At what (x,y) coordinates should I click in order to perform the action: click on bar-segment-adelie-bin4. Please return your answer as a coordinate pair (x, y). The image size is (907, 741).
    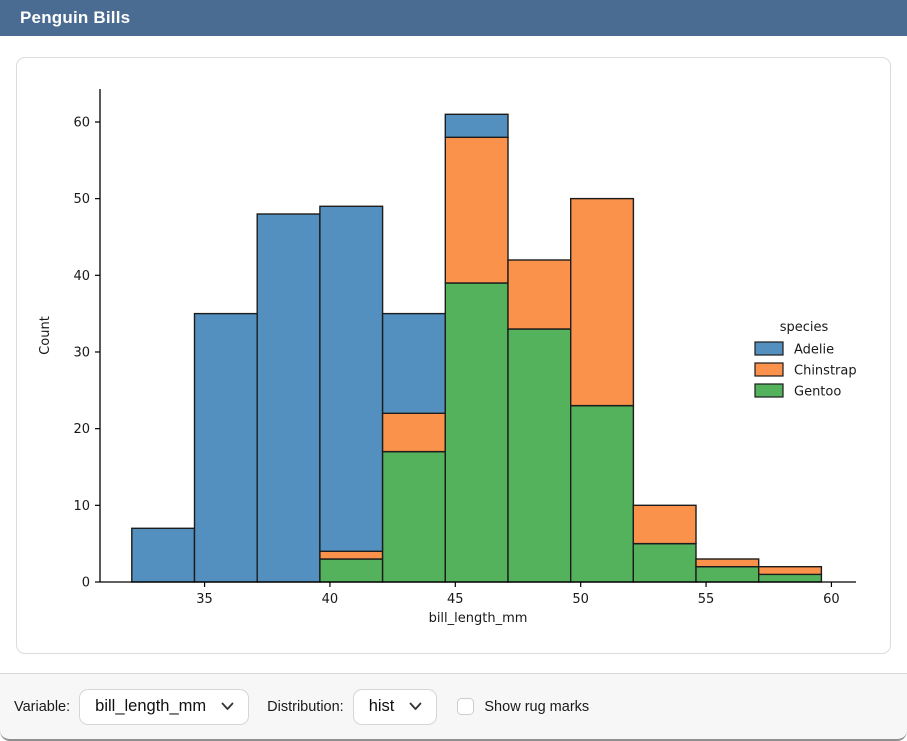
    Looking at the image, I should click on (351, 379).